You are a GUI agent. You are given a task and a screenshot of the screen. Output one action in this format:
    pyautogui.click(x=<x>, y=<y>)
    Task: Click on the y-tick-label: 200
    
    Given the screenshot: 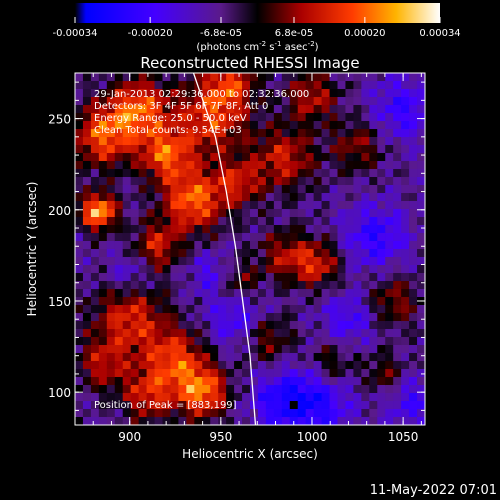 What is the action you would take?
    pyautogui.click(x=59, y=211)
    